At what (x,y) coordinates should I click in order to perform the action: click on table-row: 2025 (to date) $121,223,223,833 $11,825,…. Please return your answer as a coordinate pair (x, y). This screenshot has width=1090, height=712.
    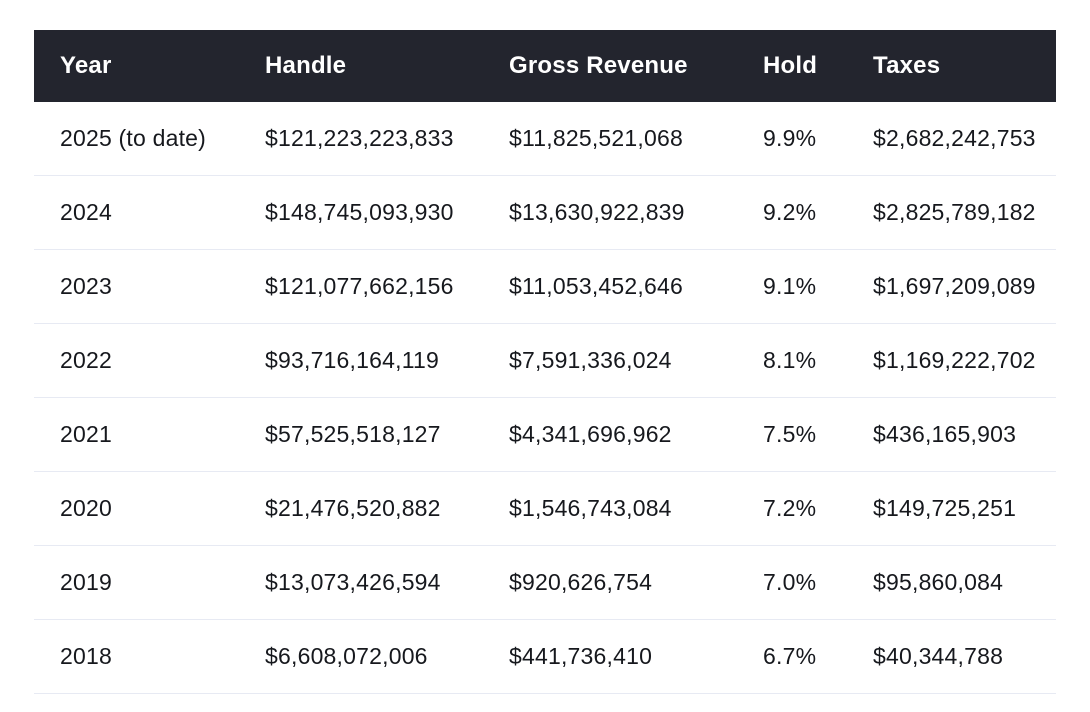
    Looking at the image, I should click on (545, 139).